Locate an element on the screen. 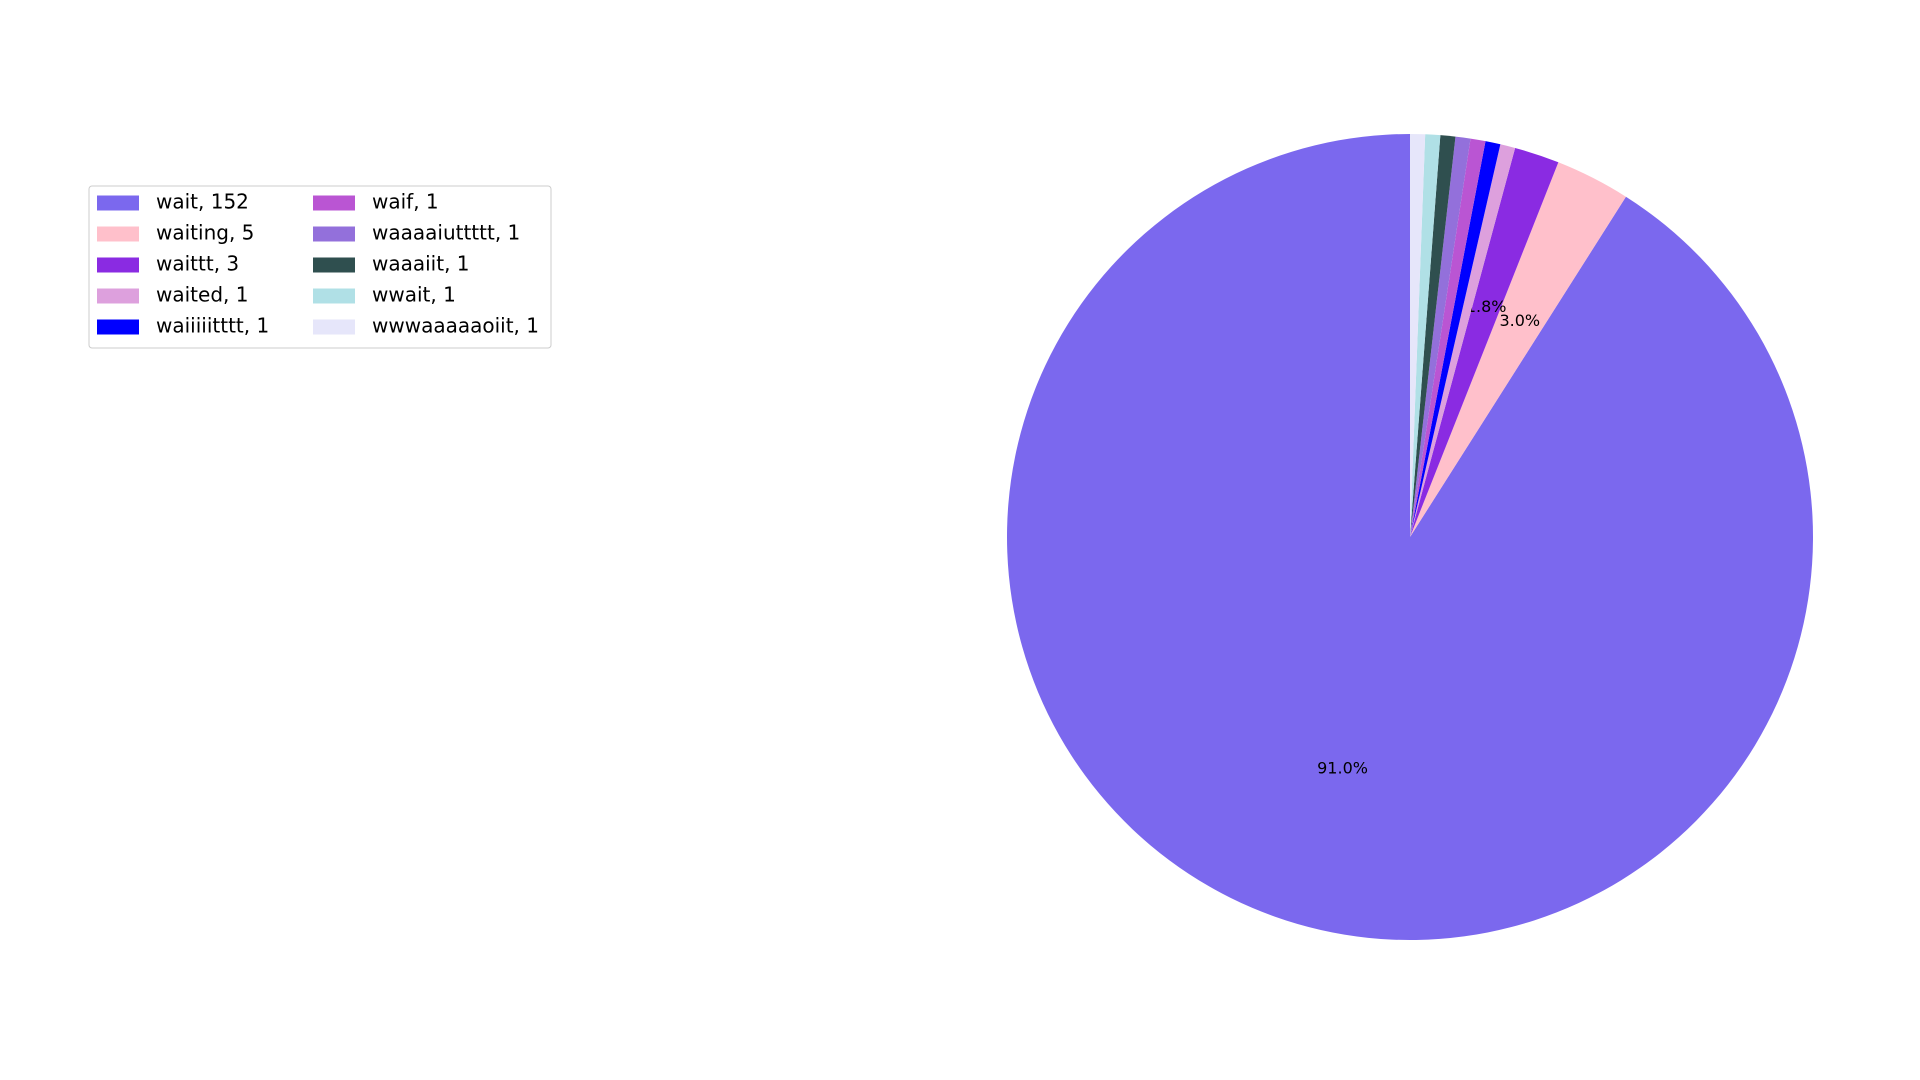 The image size is (1920, 1080). legend-label: waaaiit, 1 is located at coordinates (421, 264).